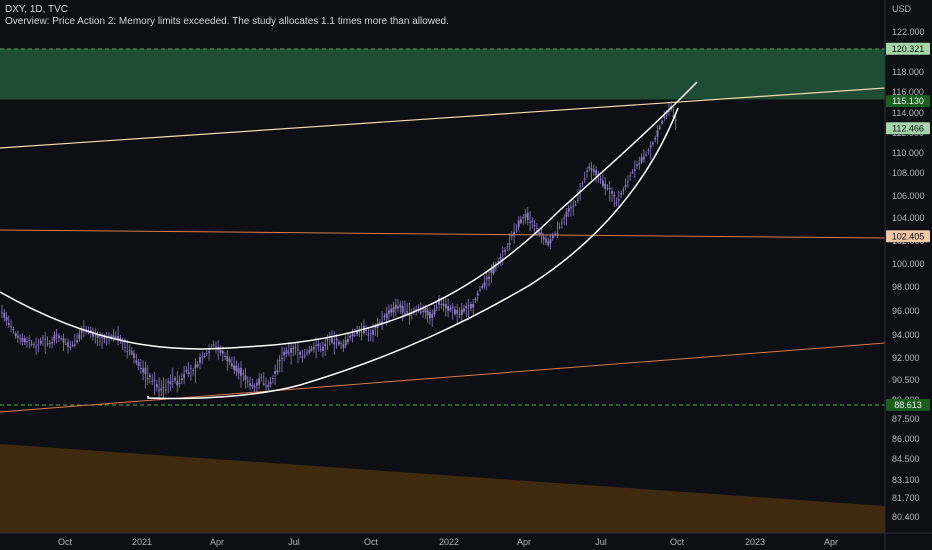 This screenshot has height=550, width=932. What do you see at coordinates (601, 542) in the screenshot?
I see `x-tick-label: Jul` at bounding box center [601, 542].